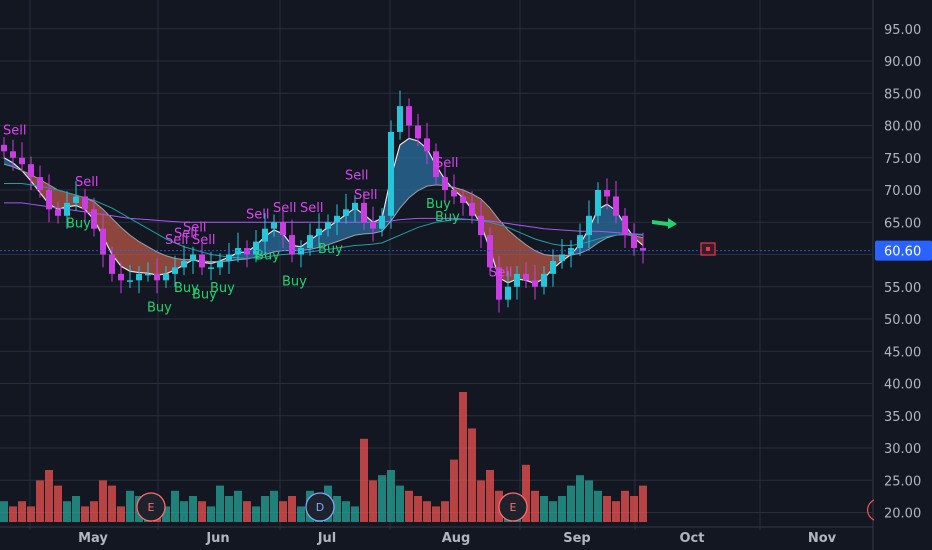 The height and width of the screenshot is (550, 932). Describe the element at coordinates (456, 538) in the screenshot. I see `time-tick-label: Aug` at that location.